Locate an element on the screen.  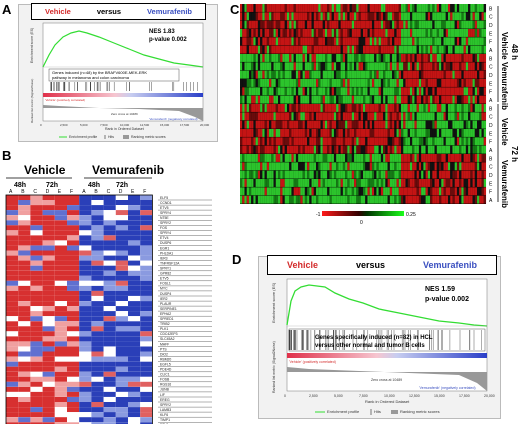
gsea-a-nes: NES 1.83 is located at coordinates (162, 32).